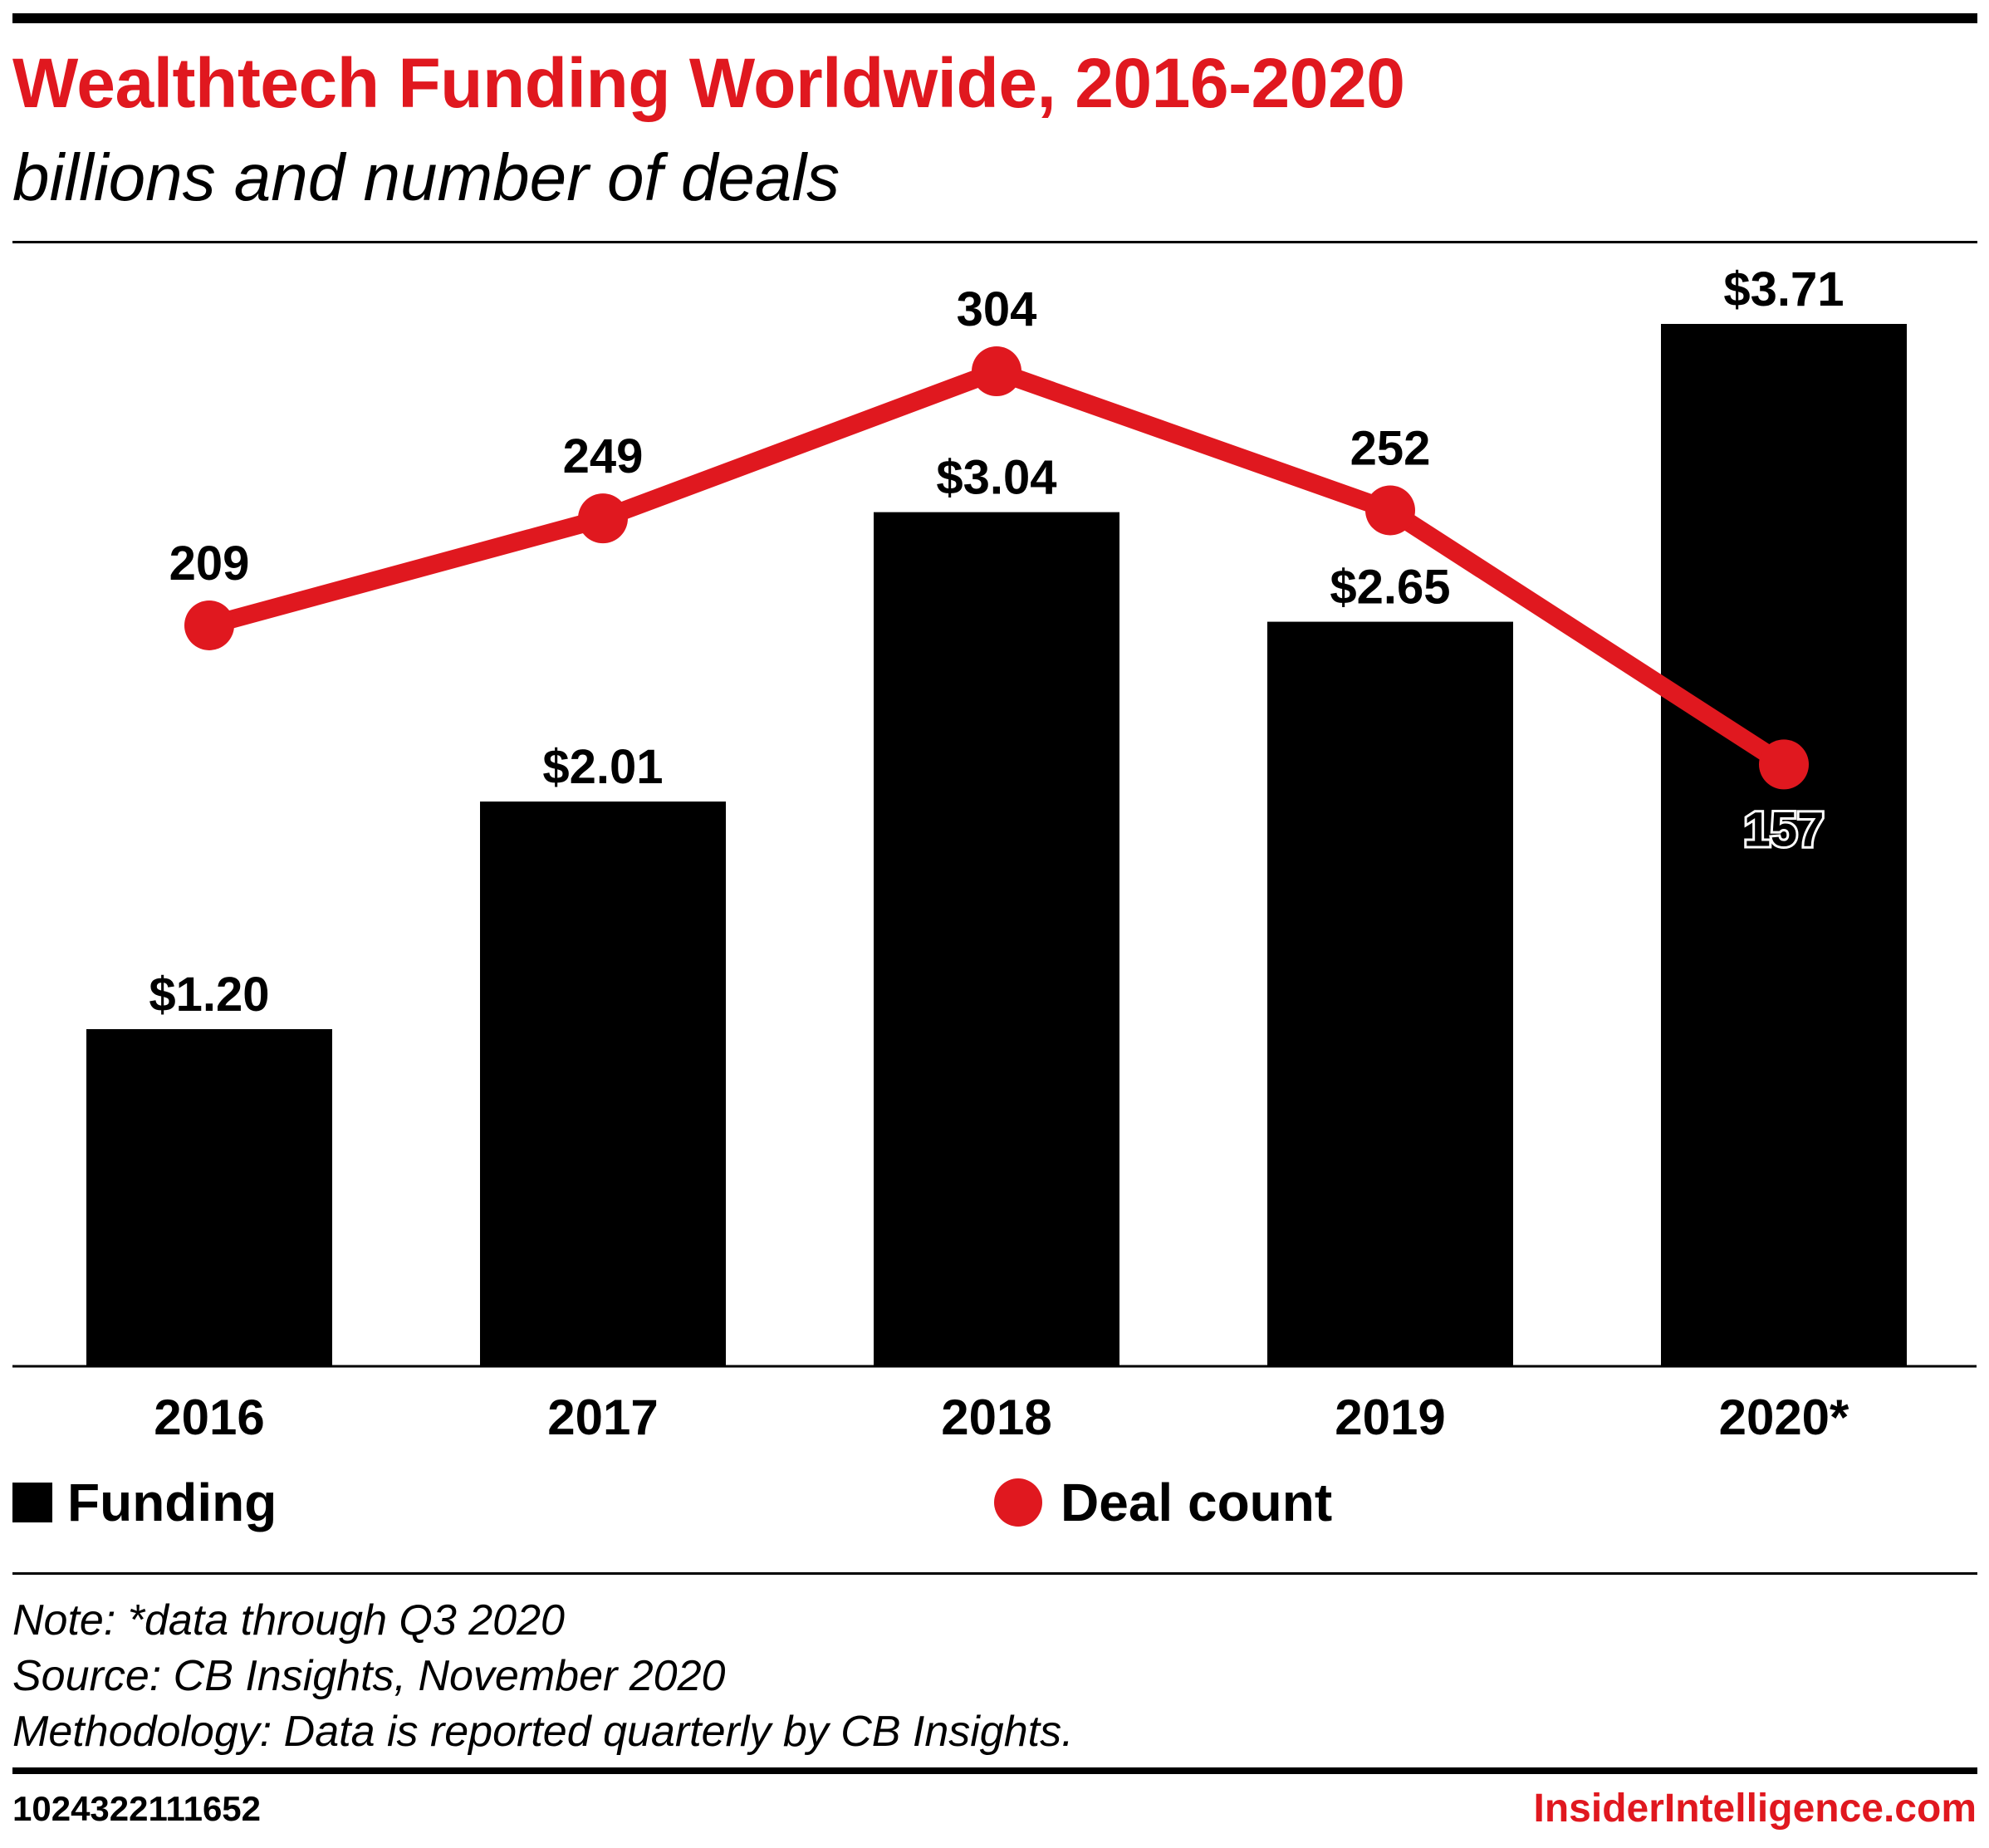 Image resolution: width=1989 pixels, height=1848 pixels. What do you see at coordinates (1784, 1417) in the screenshot?
I see `x-tick-label-4: 2020*` at bounding box center [1784, 1417].